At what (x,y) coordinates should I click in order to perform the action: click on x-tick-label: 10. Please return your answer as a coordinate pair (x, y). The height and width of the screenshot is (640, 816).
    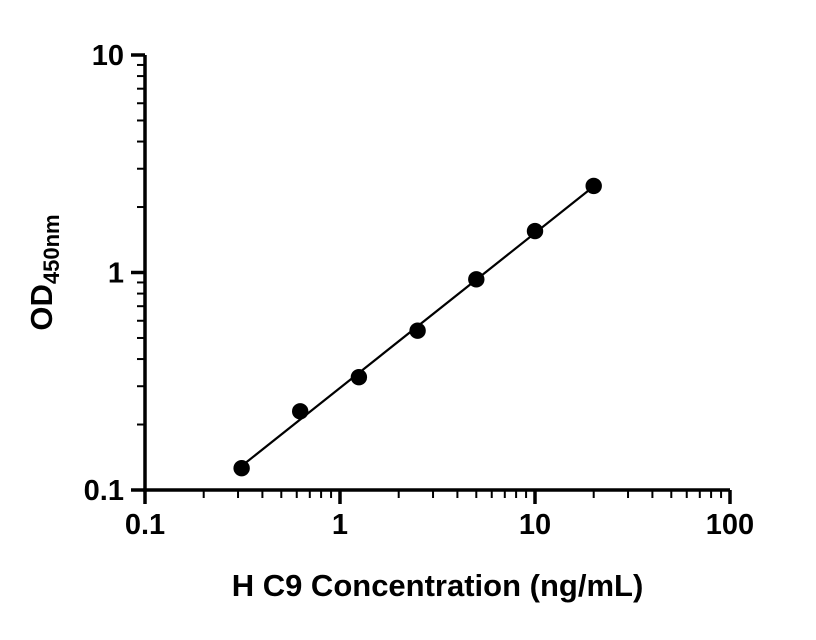
    Looking at the image, I should click on (535, 525).